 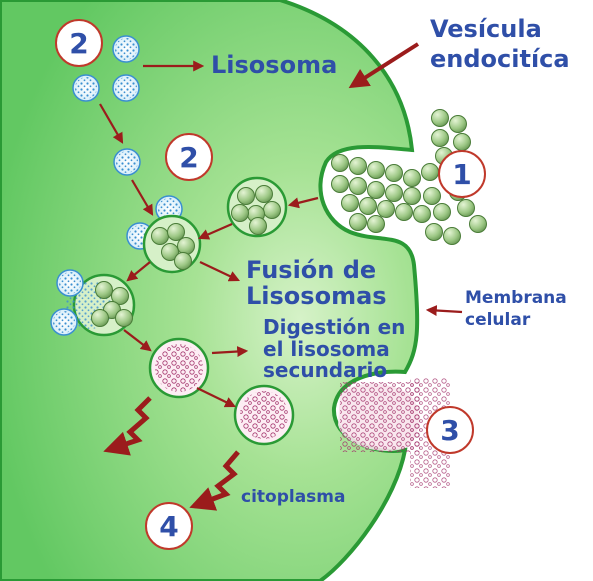 What do you see at coordinates (293, 497) in the screenshot?
I see `citoplasma-label: citoplasma` at bounding box center [293, 497].